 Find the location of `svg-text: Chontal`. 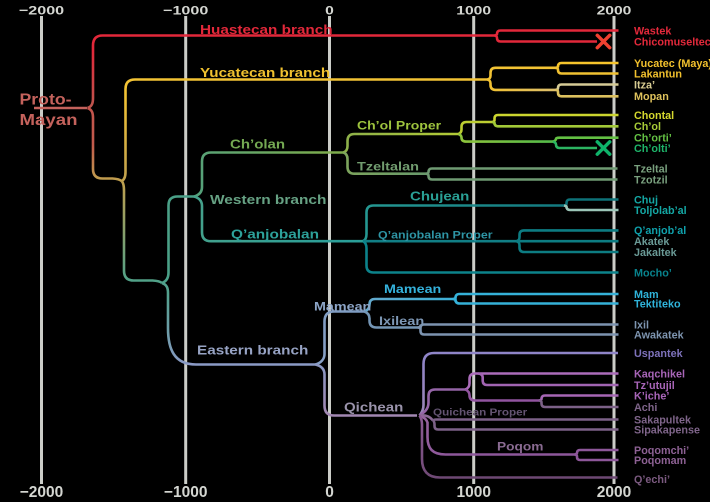

svg-text: Chontal is located at coordinates (654, 116).